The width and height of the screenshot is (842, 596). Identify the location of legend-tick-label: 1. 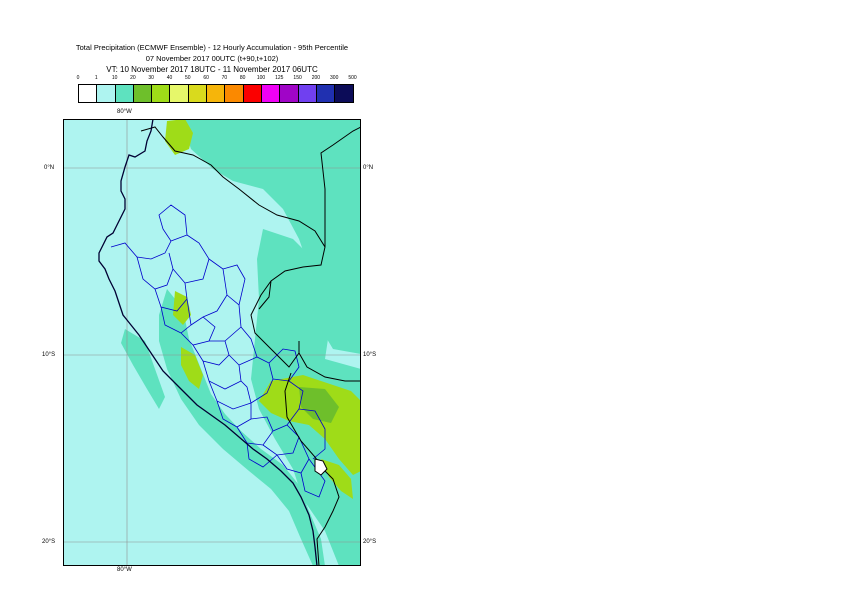
(96, 78).